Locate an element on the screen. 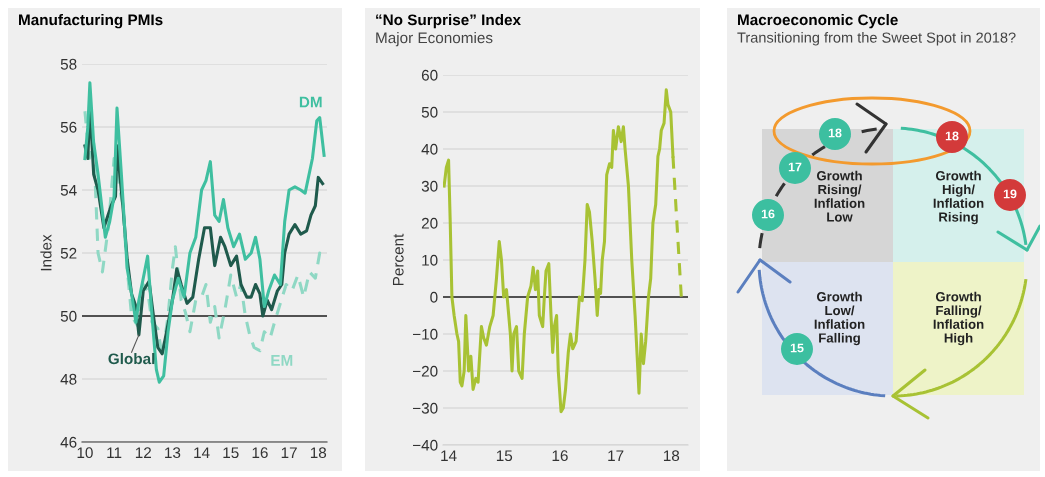 This screenshot has width=1045, height=477. series-label: EM is located at coordinates (282, 360).